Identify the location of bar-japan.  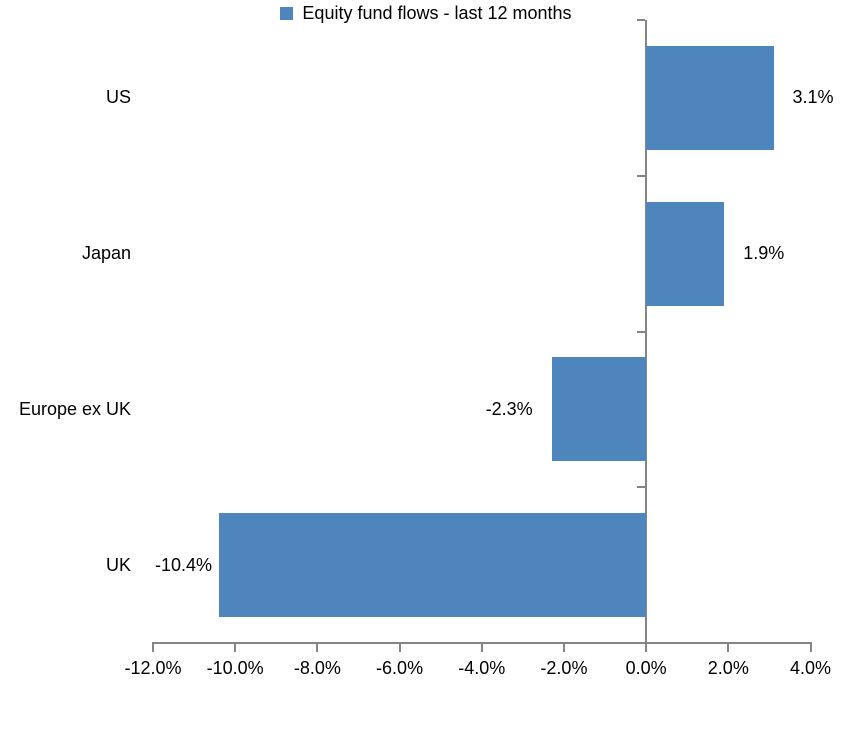
(685, 254).